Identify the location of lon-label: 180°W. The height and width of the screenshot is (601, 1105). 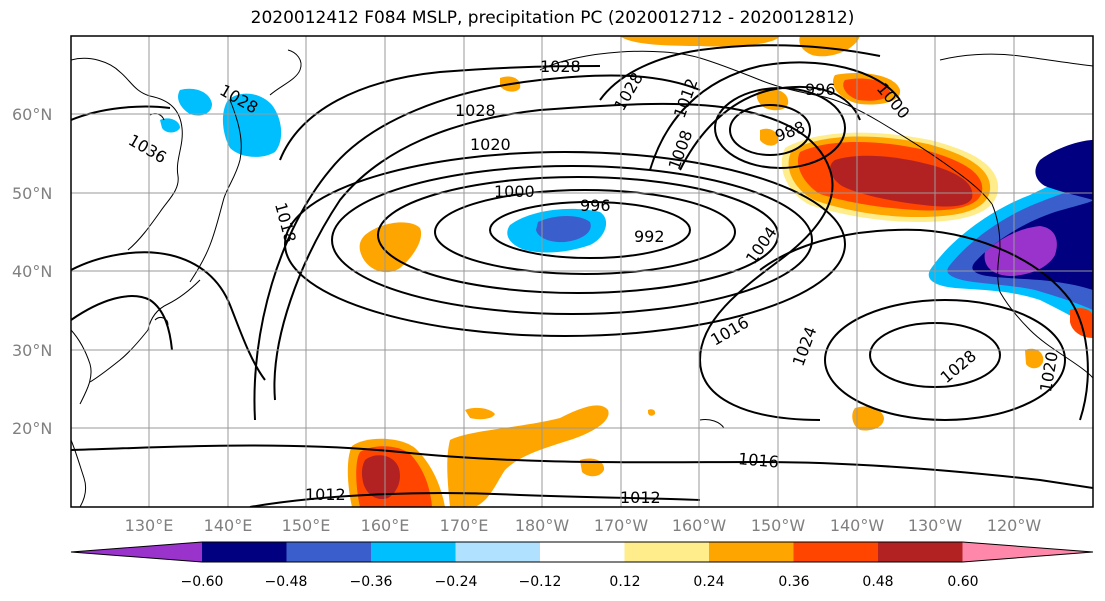
(542, 525).